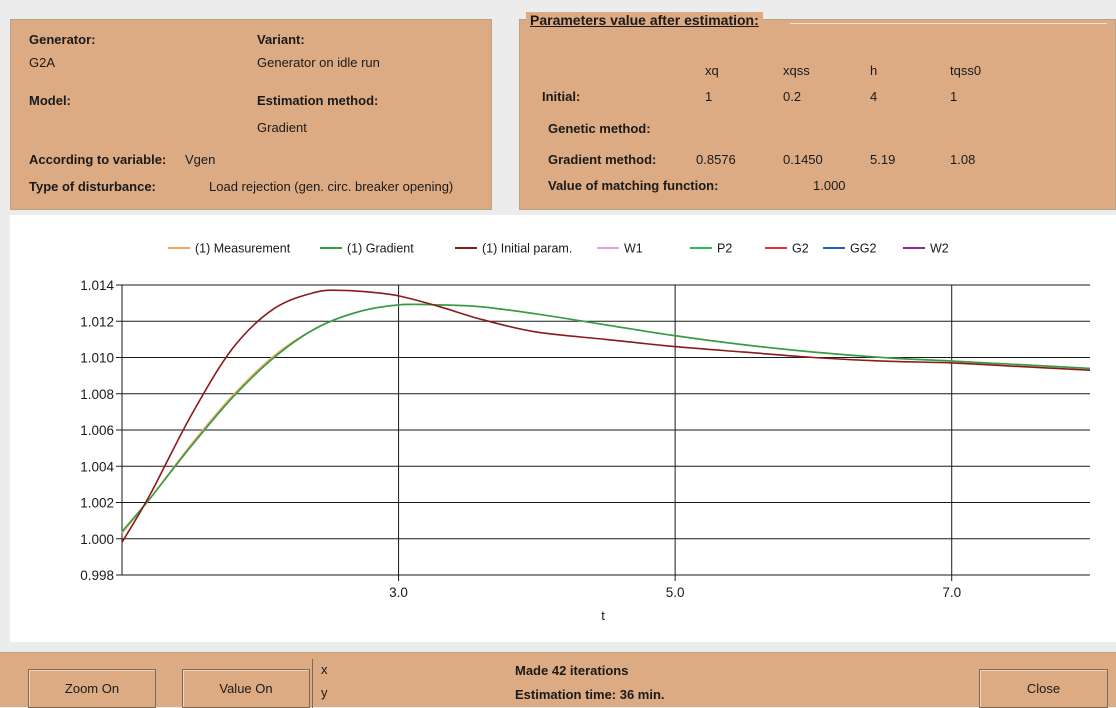  I want to click on variant-label: Variant:, so click(281, 39).